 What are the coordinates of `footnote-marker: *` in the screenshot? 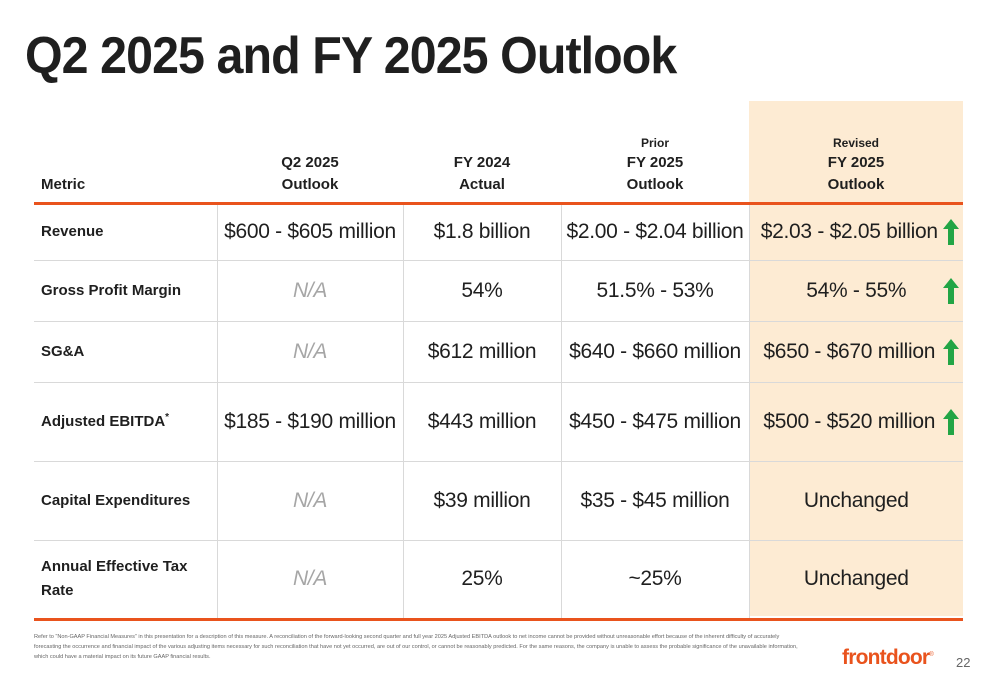 It's located at (167, 417).